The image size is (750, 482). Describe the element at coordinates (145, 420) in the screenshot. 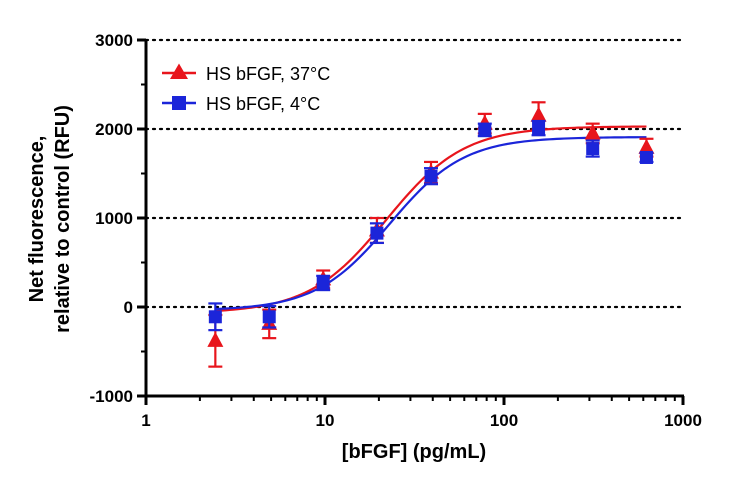

I see `x-tick-label-1: 1` at that location.